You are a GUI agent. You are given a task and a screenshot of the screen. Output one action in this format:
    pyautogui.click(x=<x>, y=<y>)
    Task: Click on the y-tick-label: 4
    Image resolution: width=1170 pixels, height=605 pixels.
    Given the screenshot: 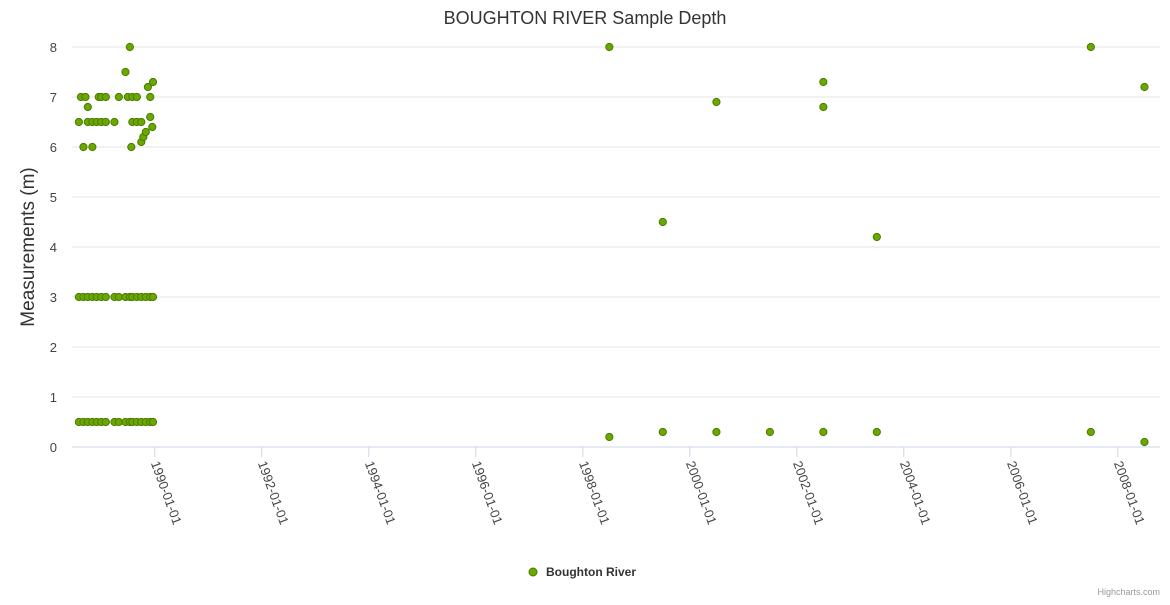 What is the action you would take?
    pyautogui.click(x=53, y=247)
    